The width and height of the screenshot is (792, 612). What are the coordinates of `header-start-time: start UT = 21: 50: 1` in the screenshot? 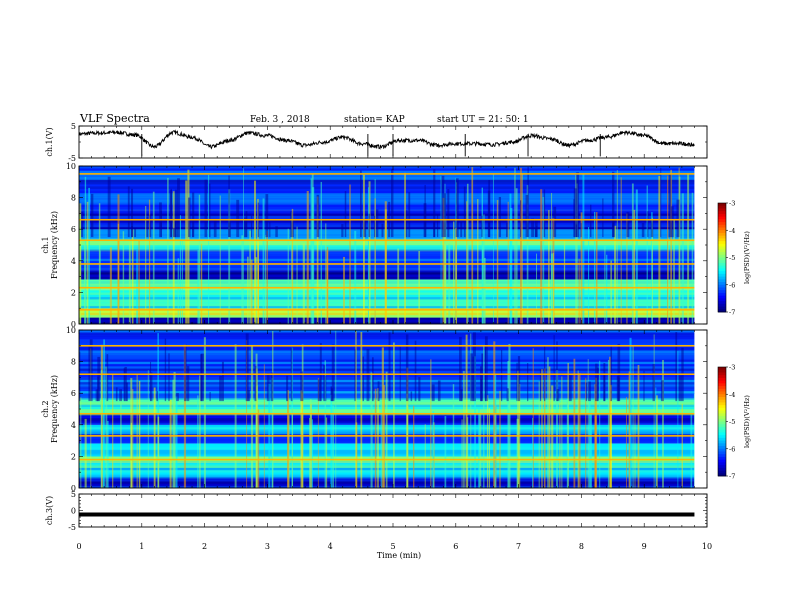 It's located at (483, 120).